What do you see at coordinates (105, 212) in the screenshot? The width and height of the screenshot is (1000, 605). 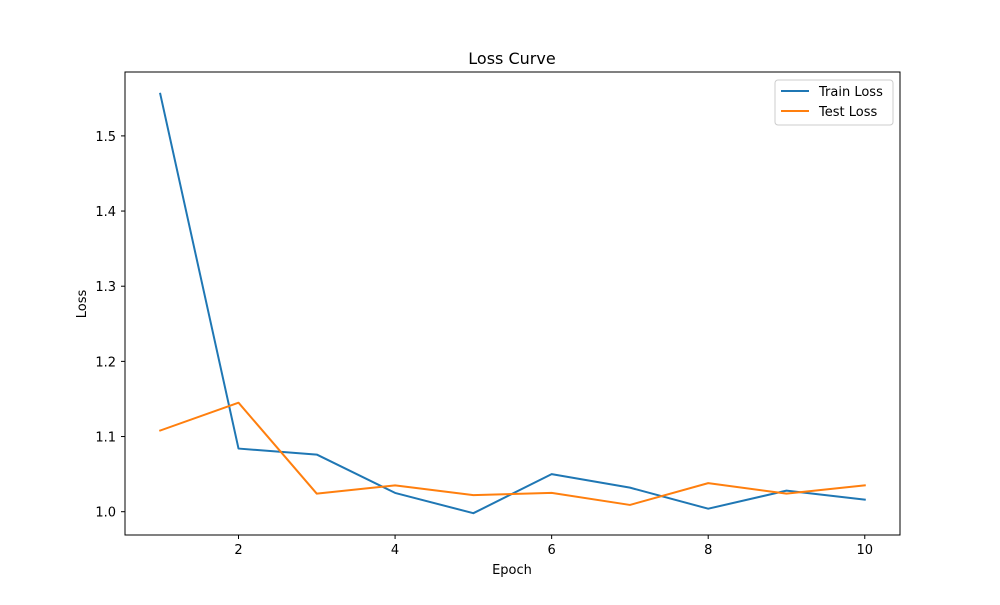 I see `y-tick-label: 1.4` at bounding box center [105, 212].